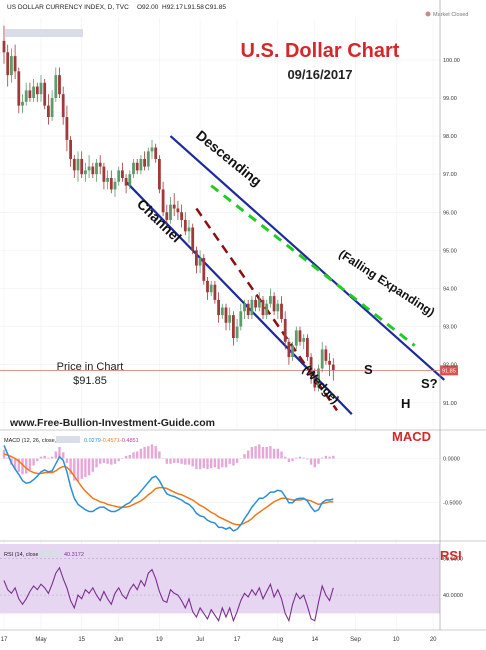 Image resolution: width=486 pixels, height=650 pixels. Describe the element at coordinates (110, 441) in the screenshot. I see `macd-value-2: -0.4571` at that location.